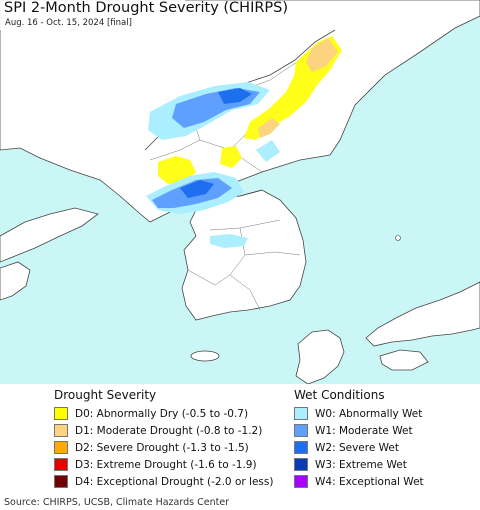 The height and width of the screenshot is (510, 480). I want to click on legend-item-w3: W3: Extreme Wet, so click(350, 465).